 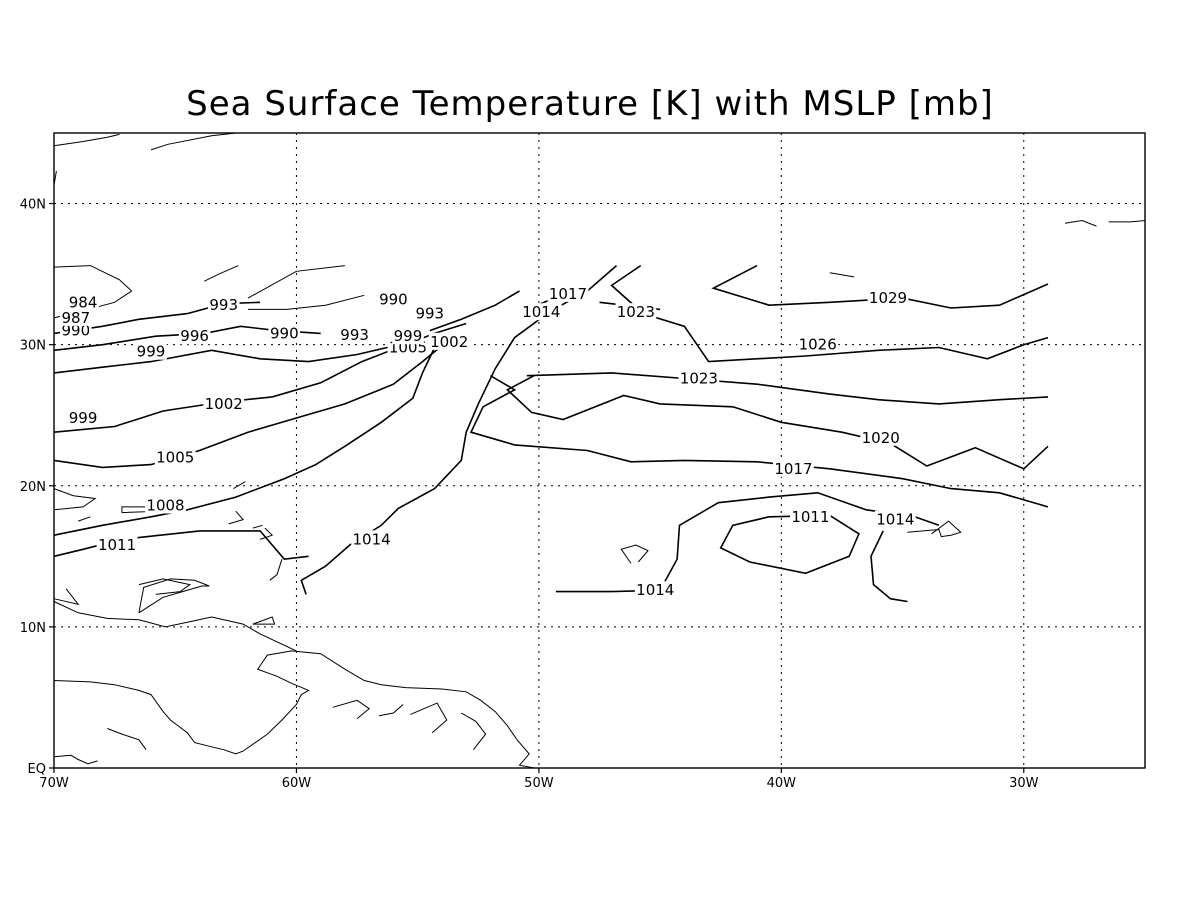 I want to click on isobar-label: 1023, so click(x=636, y=312).